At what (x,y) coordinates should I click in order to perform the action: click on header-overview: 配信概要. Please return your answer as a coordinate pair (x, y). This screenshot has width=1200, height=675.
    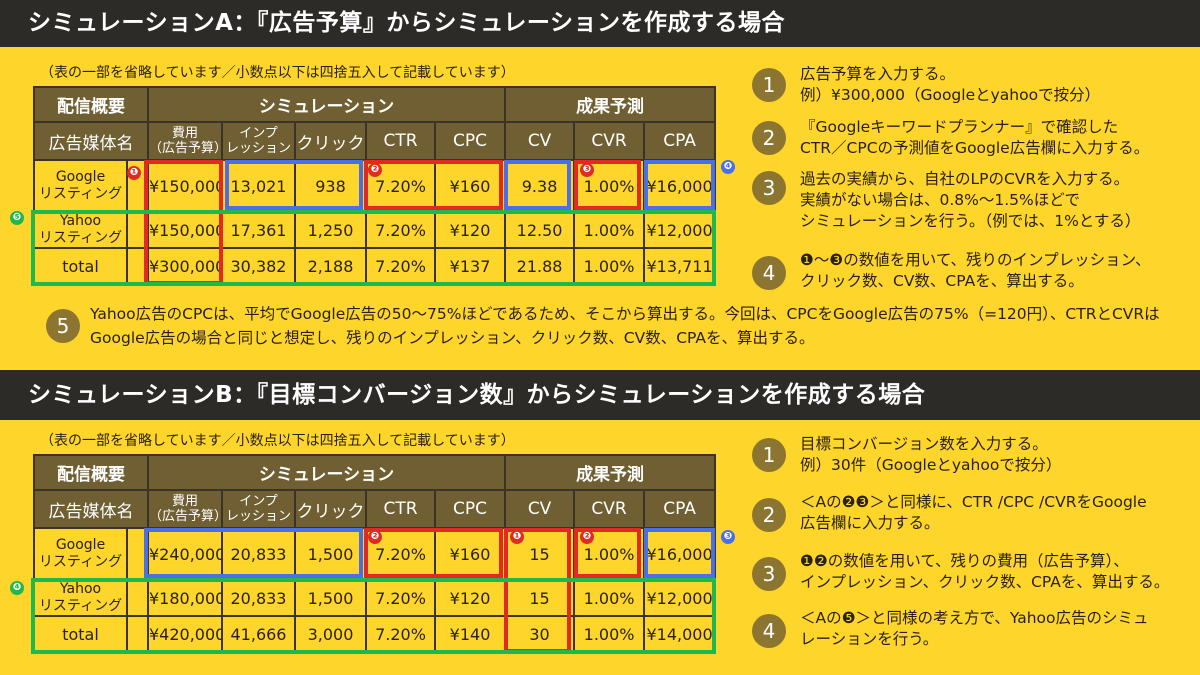
    Looking at the image, I should click on (91, 472).